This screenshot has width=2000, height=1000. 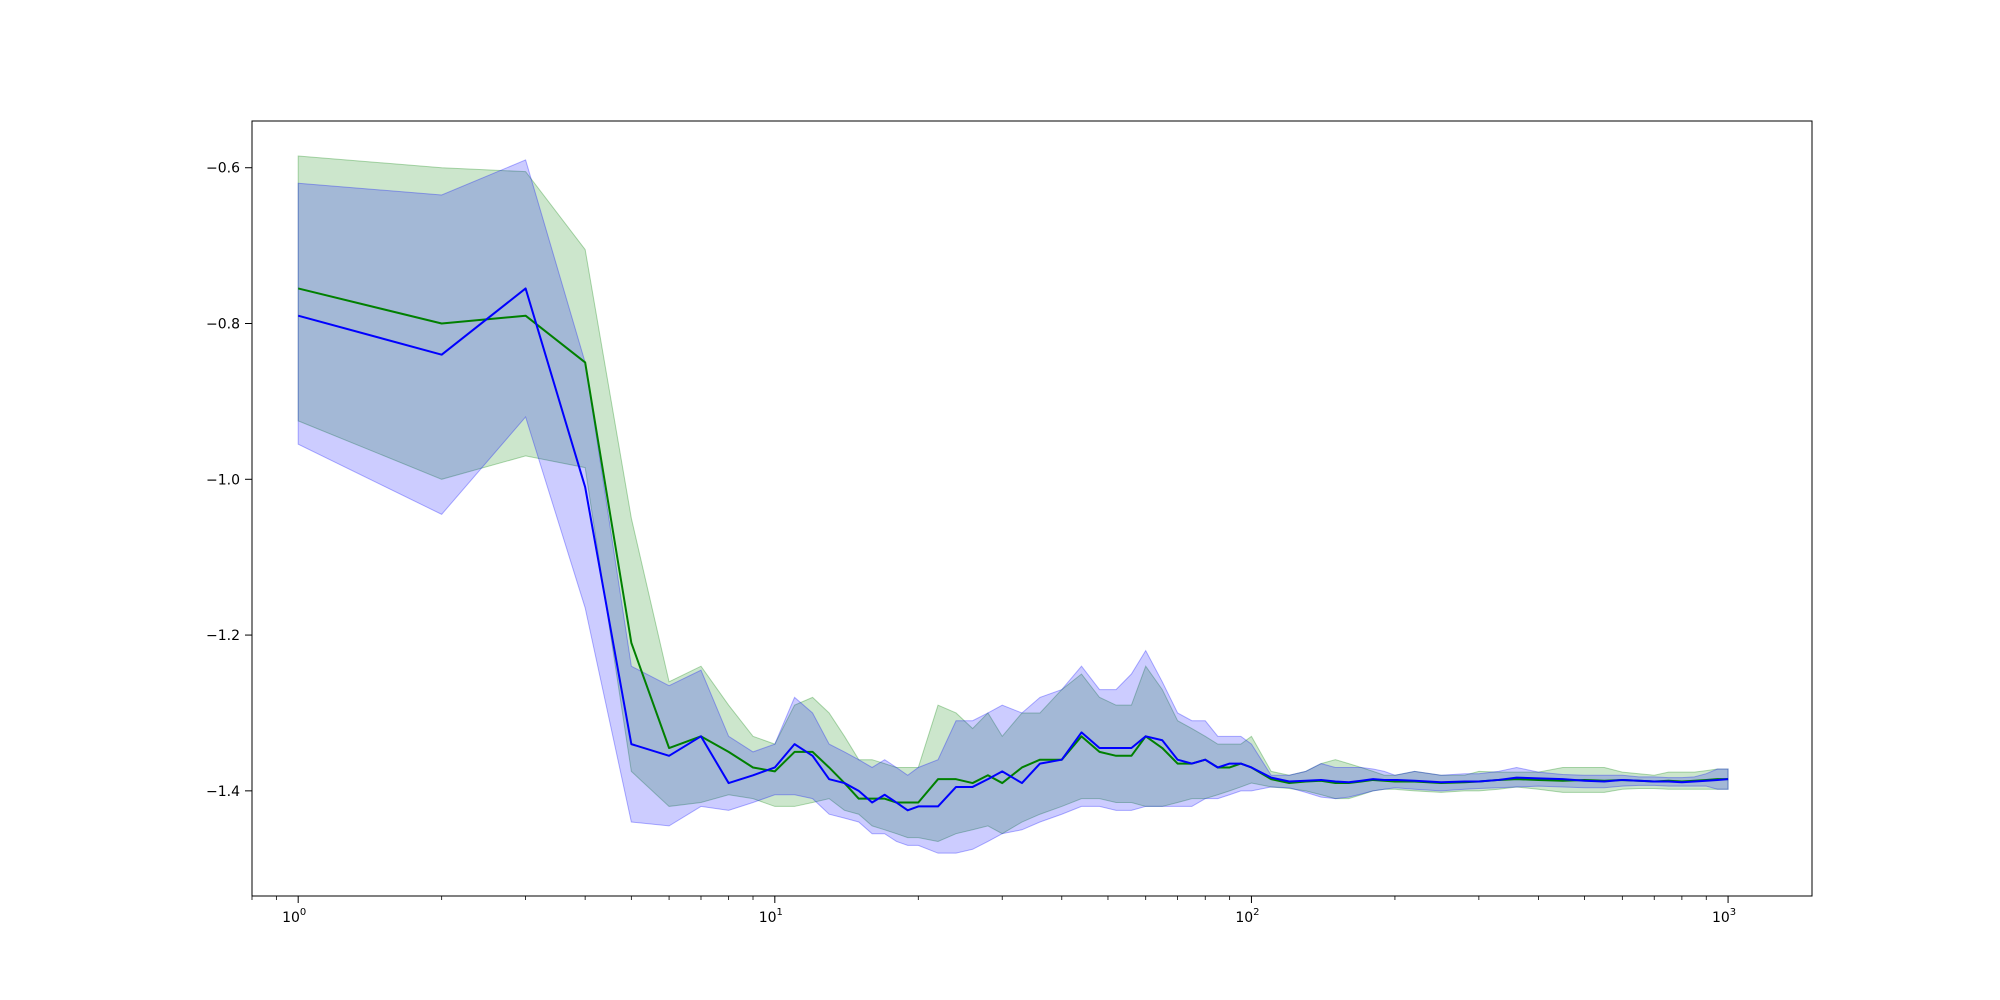 What do you see at coordinates (223, 169) in the screenshot?
I see `y-tick-label: −0.6` at bounding box center [223, 169].